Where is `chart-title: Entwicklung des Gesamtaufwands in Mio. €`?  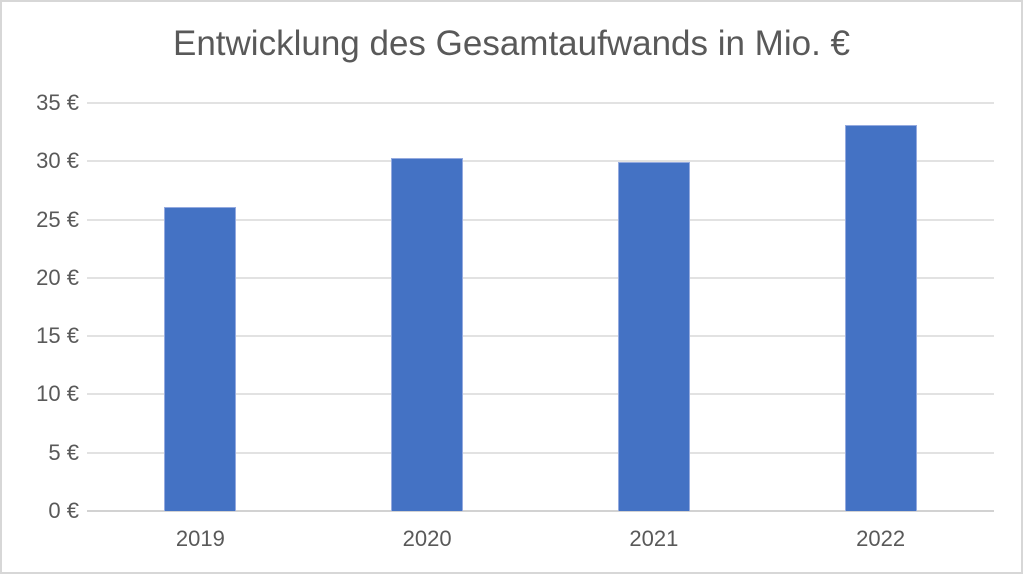 chart-title: Entwicklung des Gesamtaufwands in Mio. € is located at coordinates (511, 43).